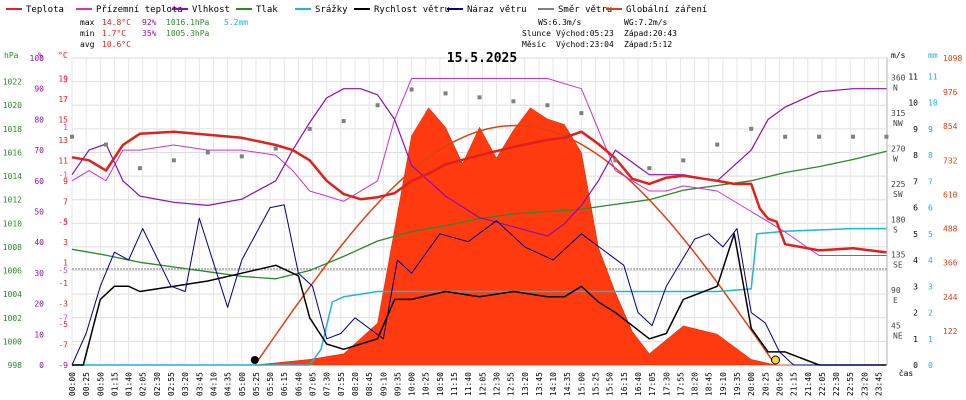  Describe the element at coordinates (898, 123) in the screenshot. I see `y-tick-direction-label: NW` at that location.